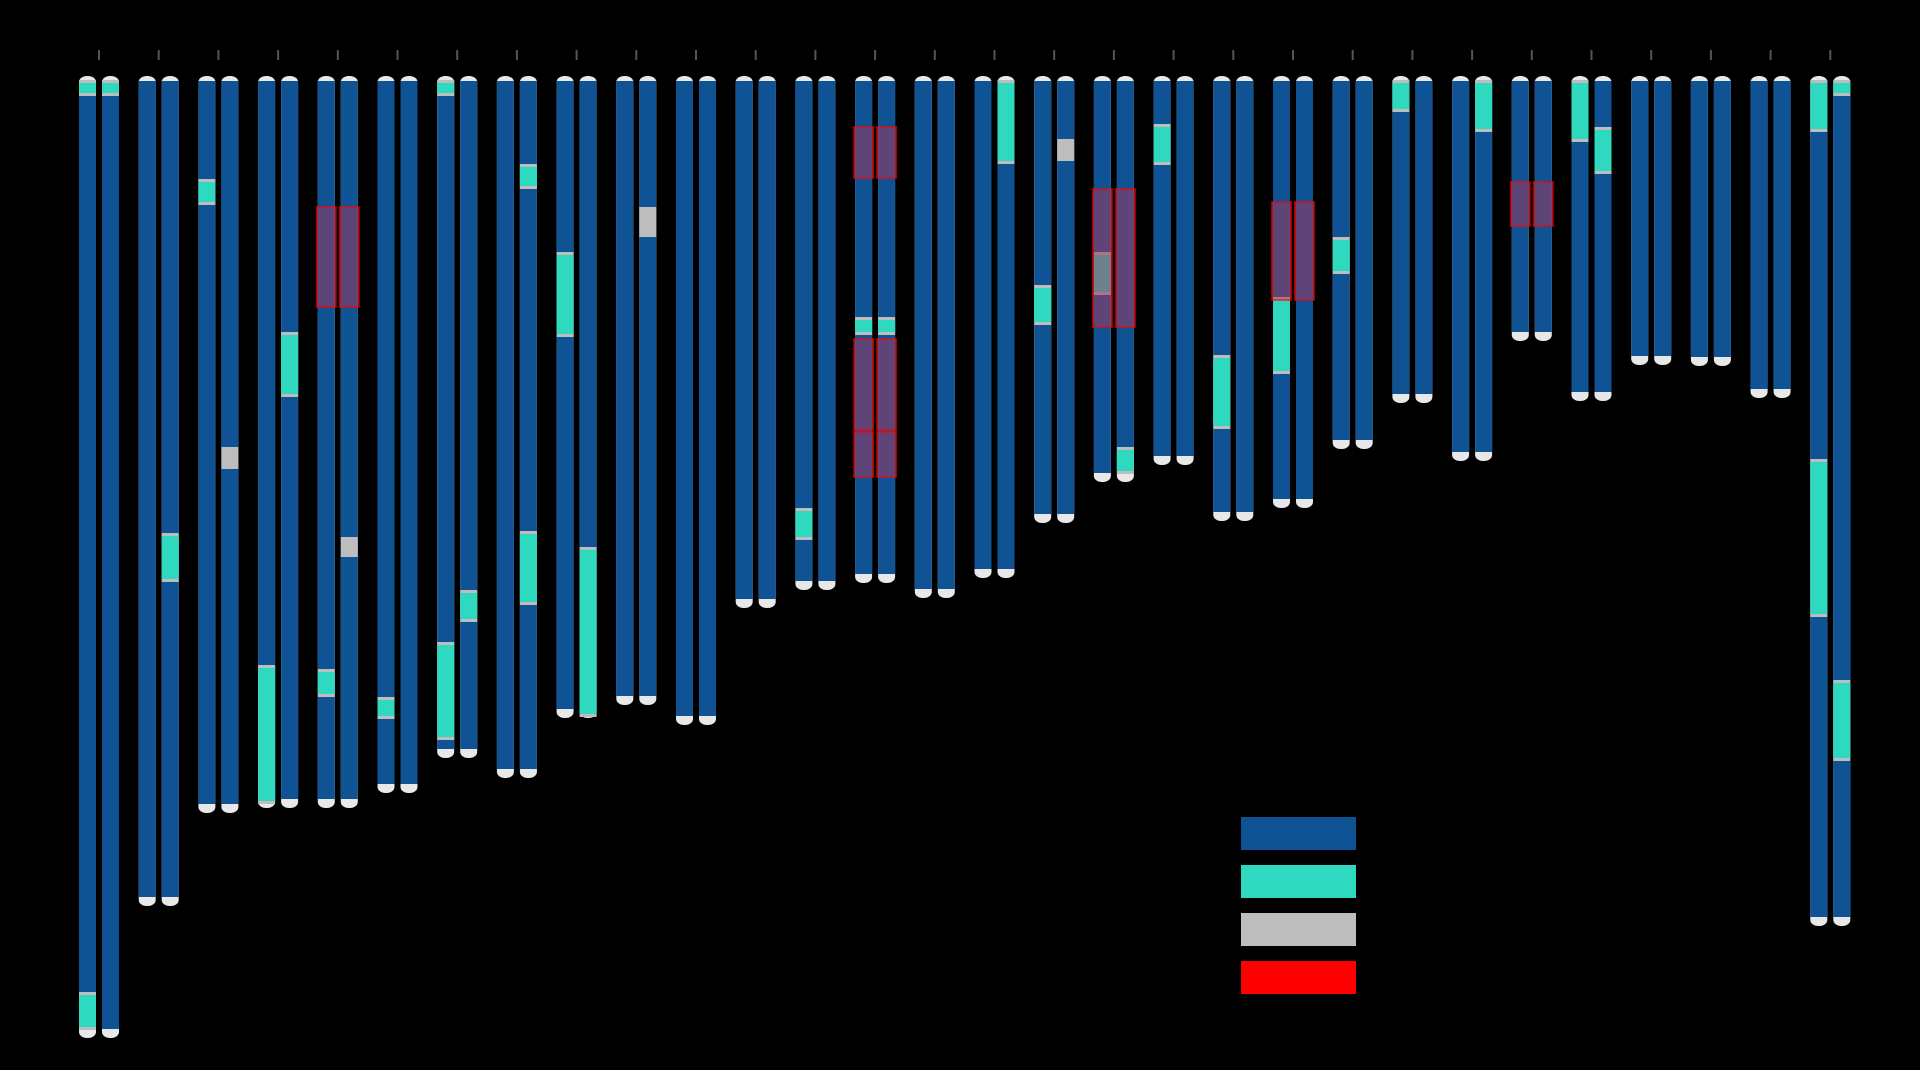 This screenshot has width=1920, height=1070. Describe the element at coordinates (349, 547) in the screenshot. I see `gap-segment` at that location.